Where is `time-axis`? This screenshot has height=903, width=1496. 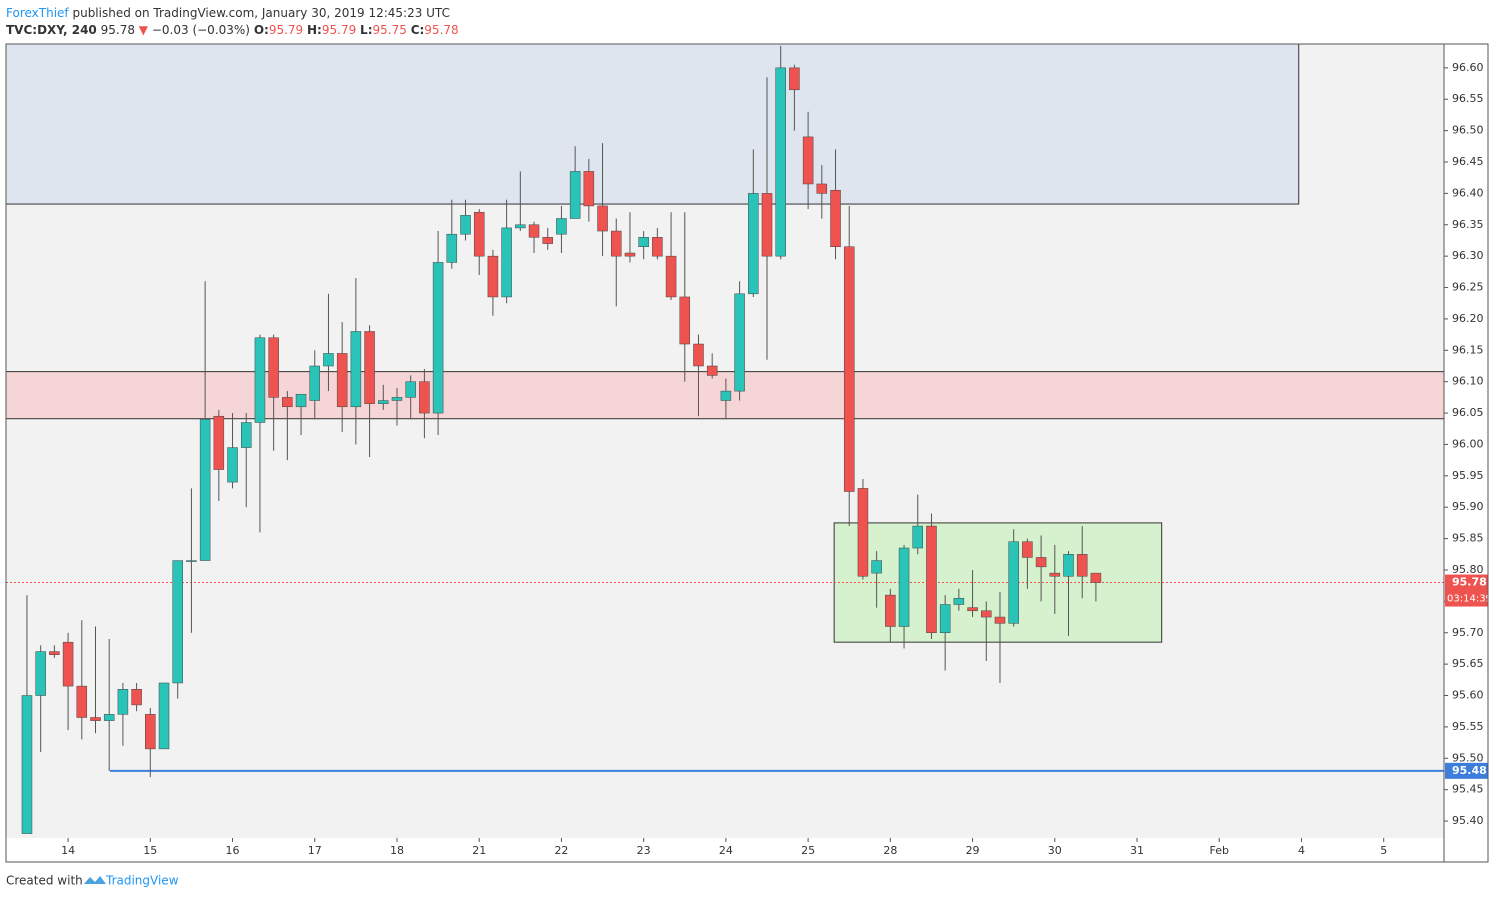
time-axis is located at coordinates (725, 850).